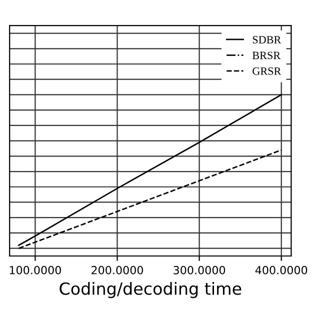 Image resolution: width=320 pixels, height=320 pixels. What do you see at coordinates (281, 270) in the screenshot?
I see `x-tick-label: 400.0000` at bounding box center [281, 270].